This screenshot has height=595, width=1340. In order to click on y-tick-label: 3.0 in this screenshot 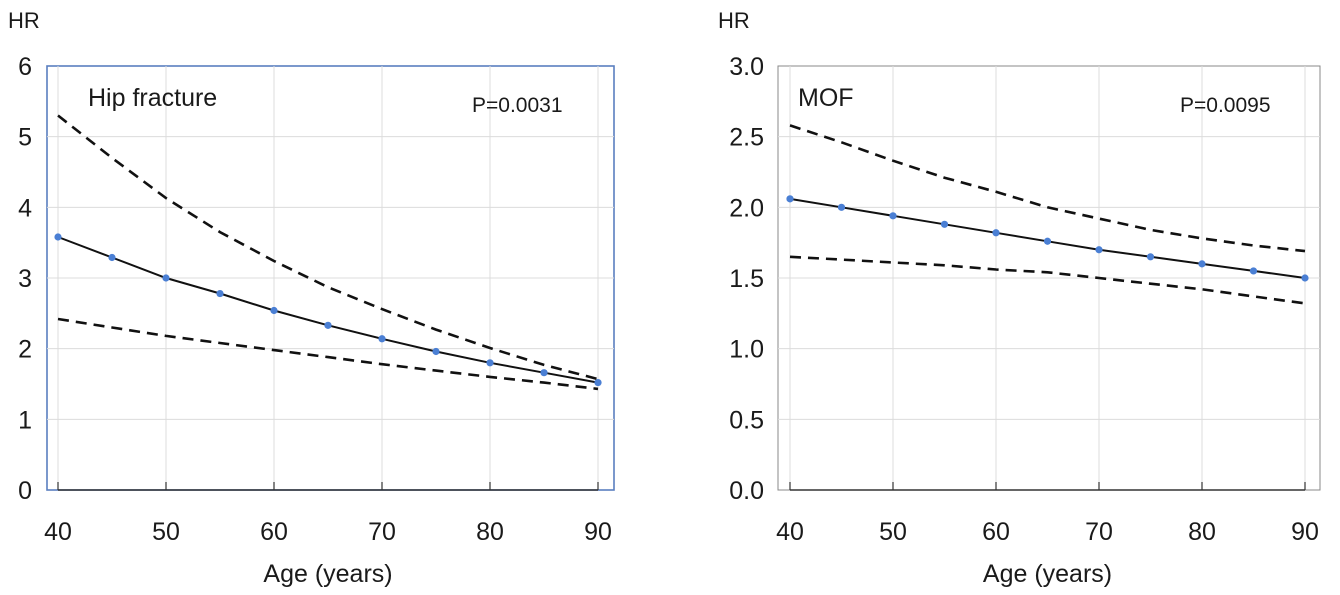, I will do `click(746, 67)`.